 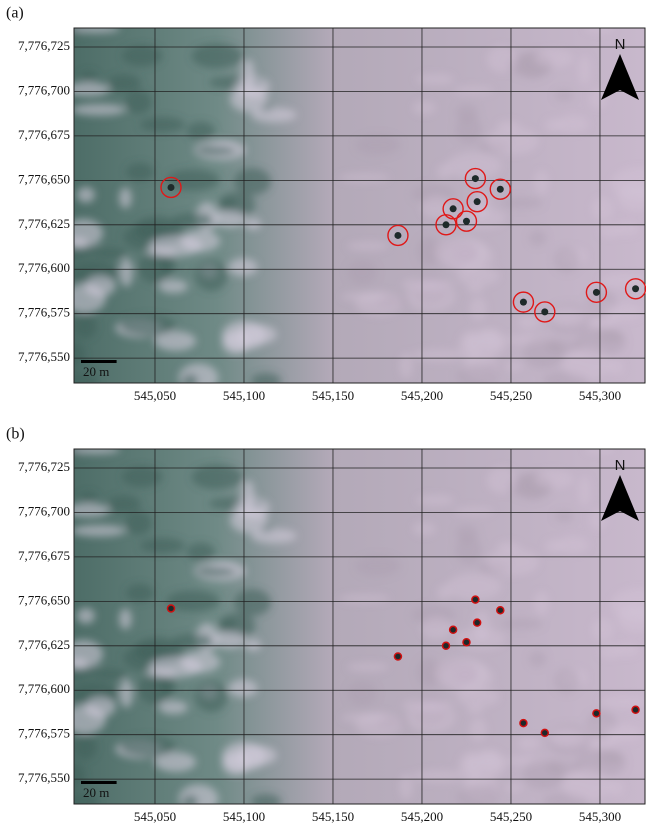 I want to click on x-tick-label: 545,250, so click(x=511, y=395).